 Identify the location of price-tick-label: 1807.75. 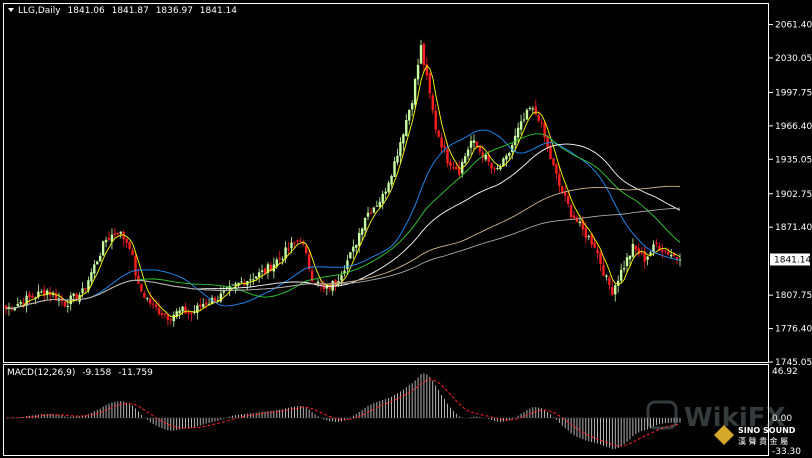
(793, 296).